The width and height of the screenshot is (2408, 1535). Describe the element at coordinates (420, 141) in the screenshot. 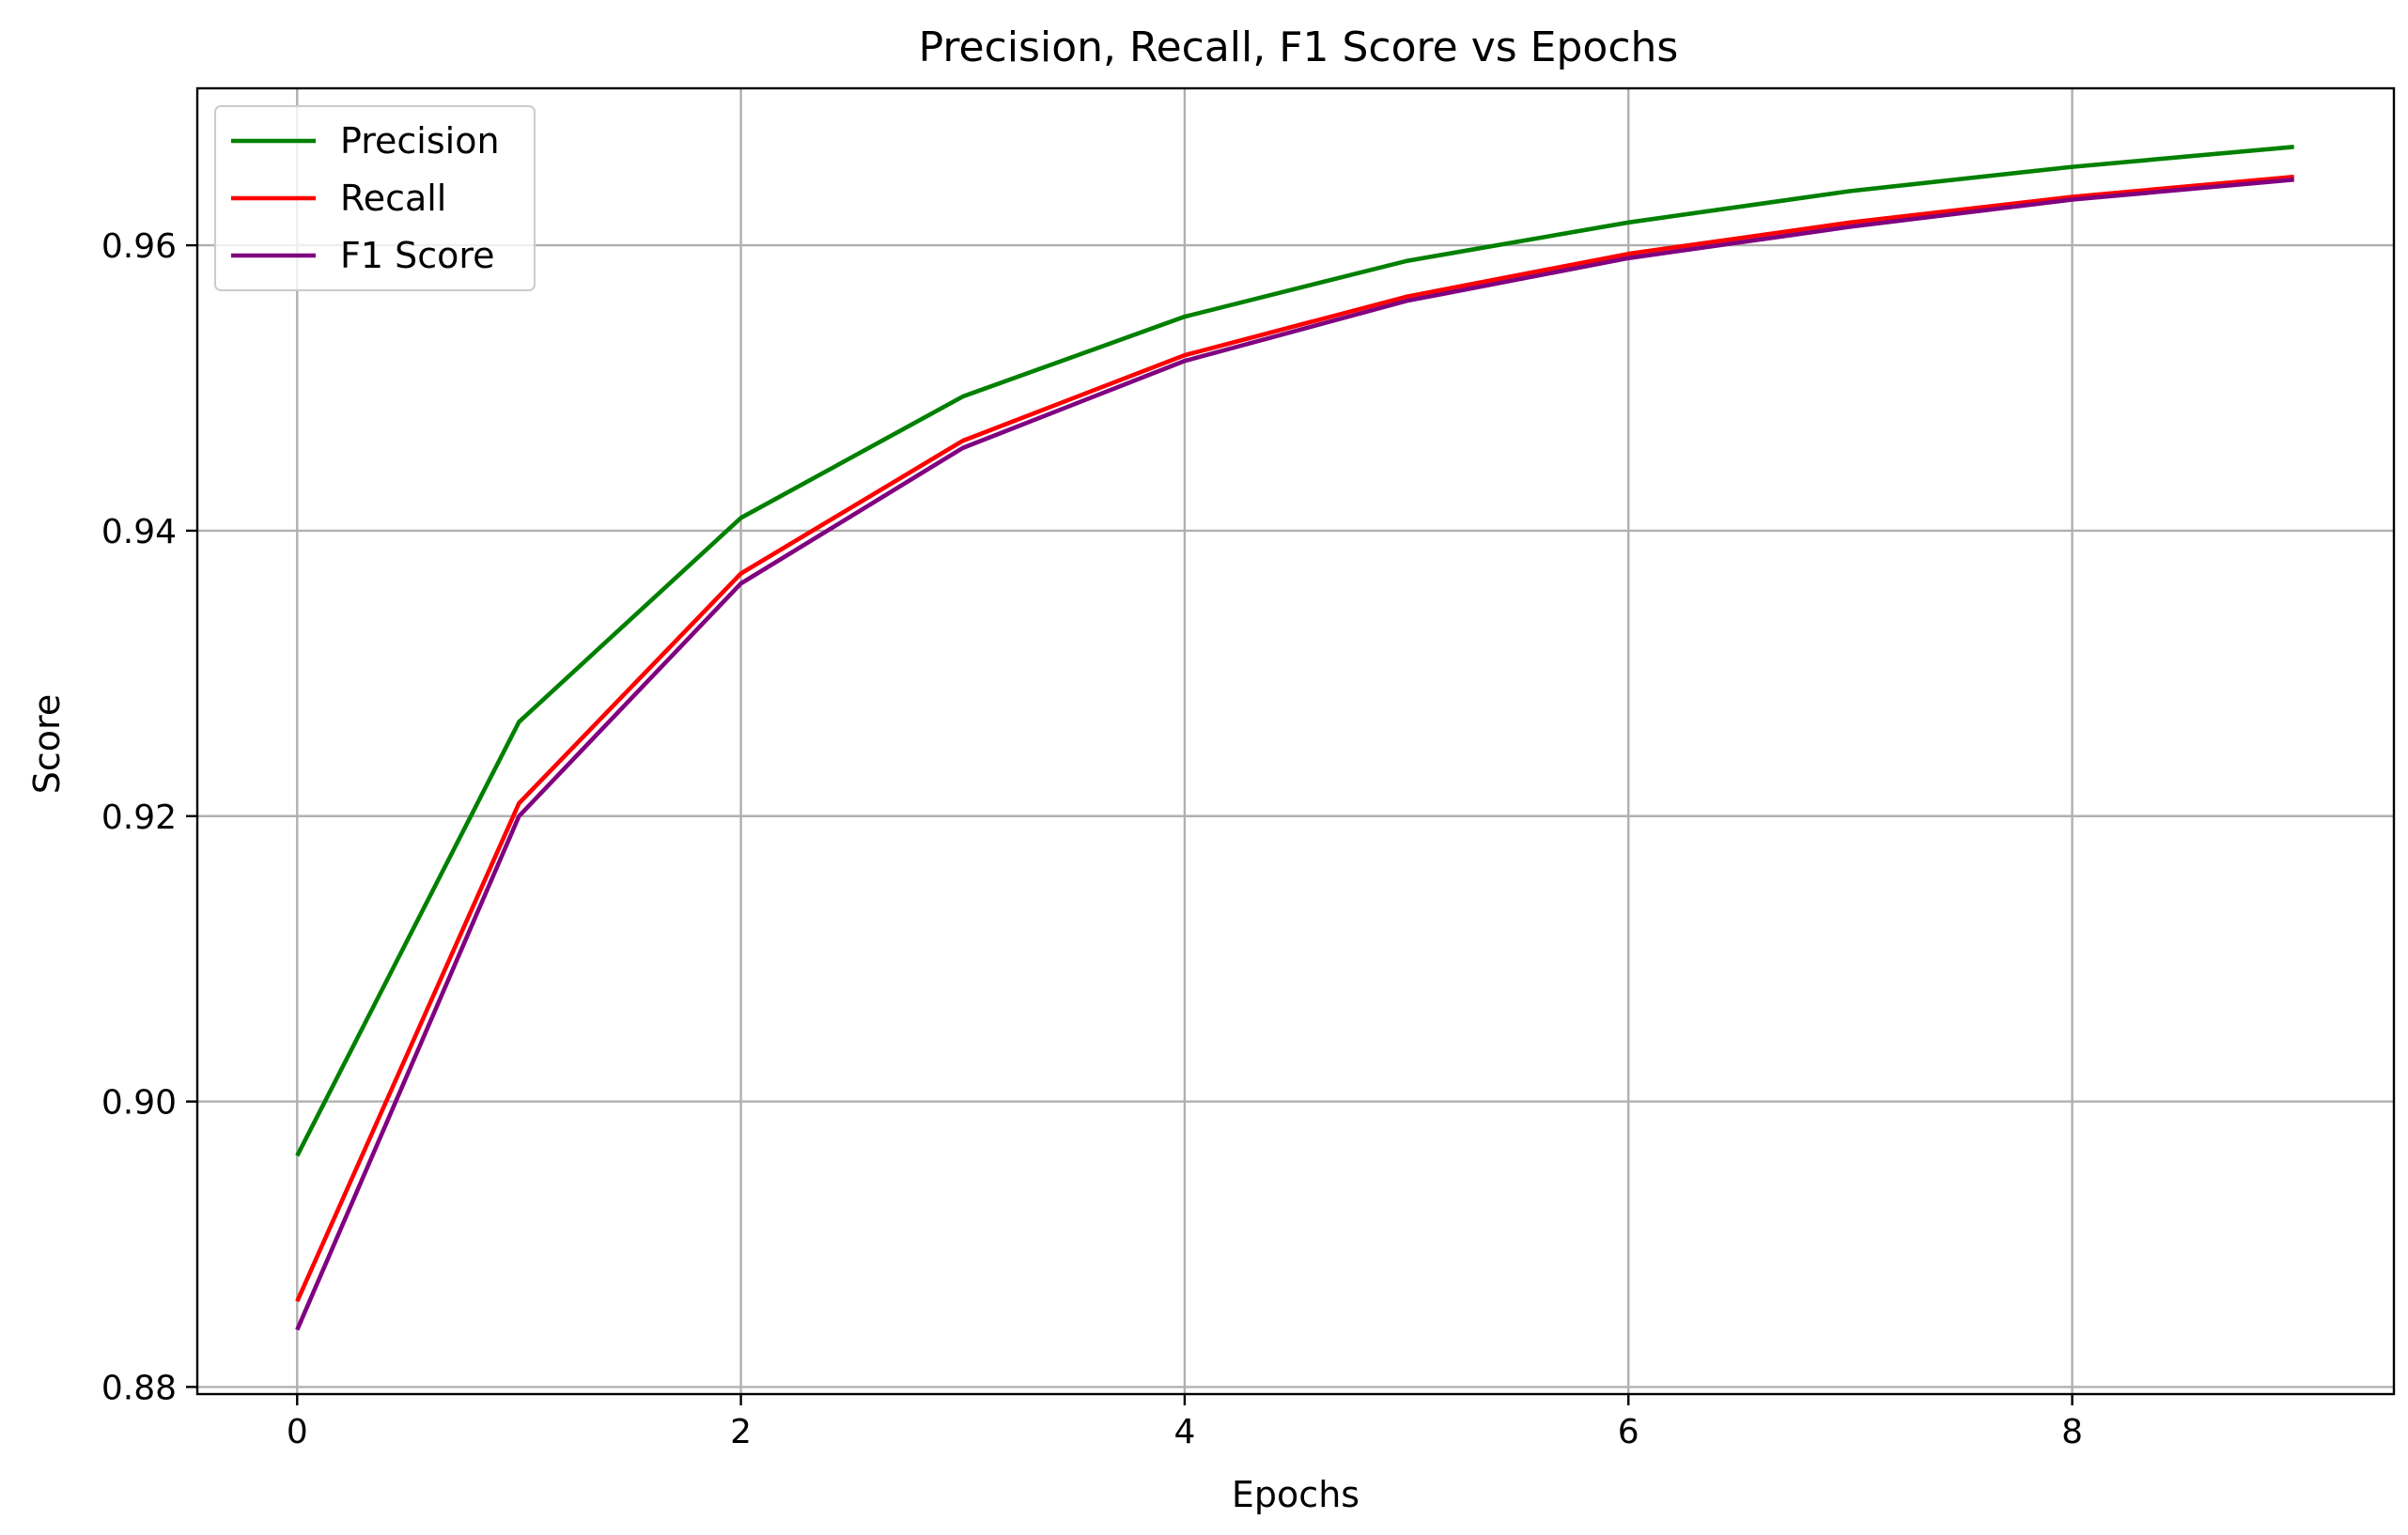

I see `legend-label-precision: Precision` at that location.